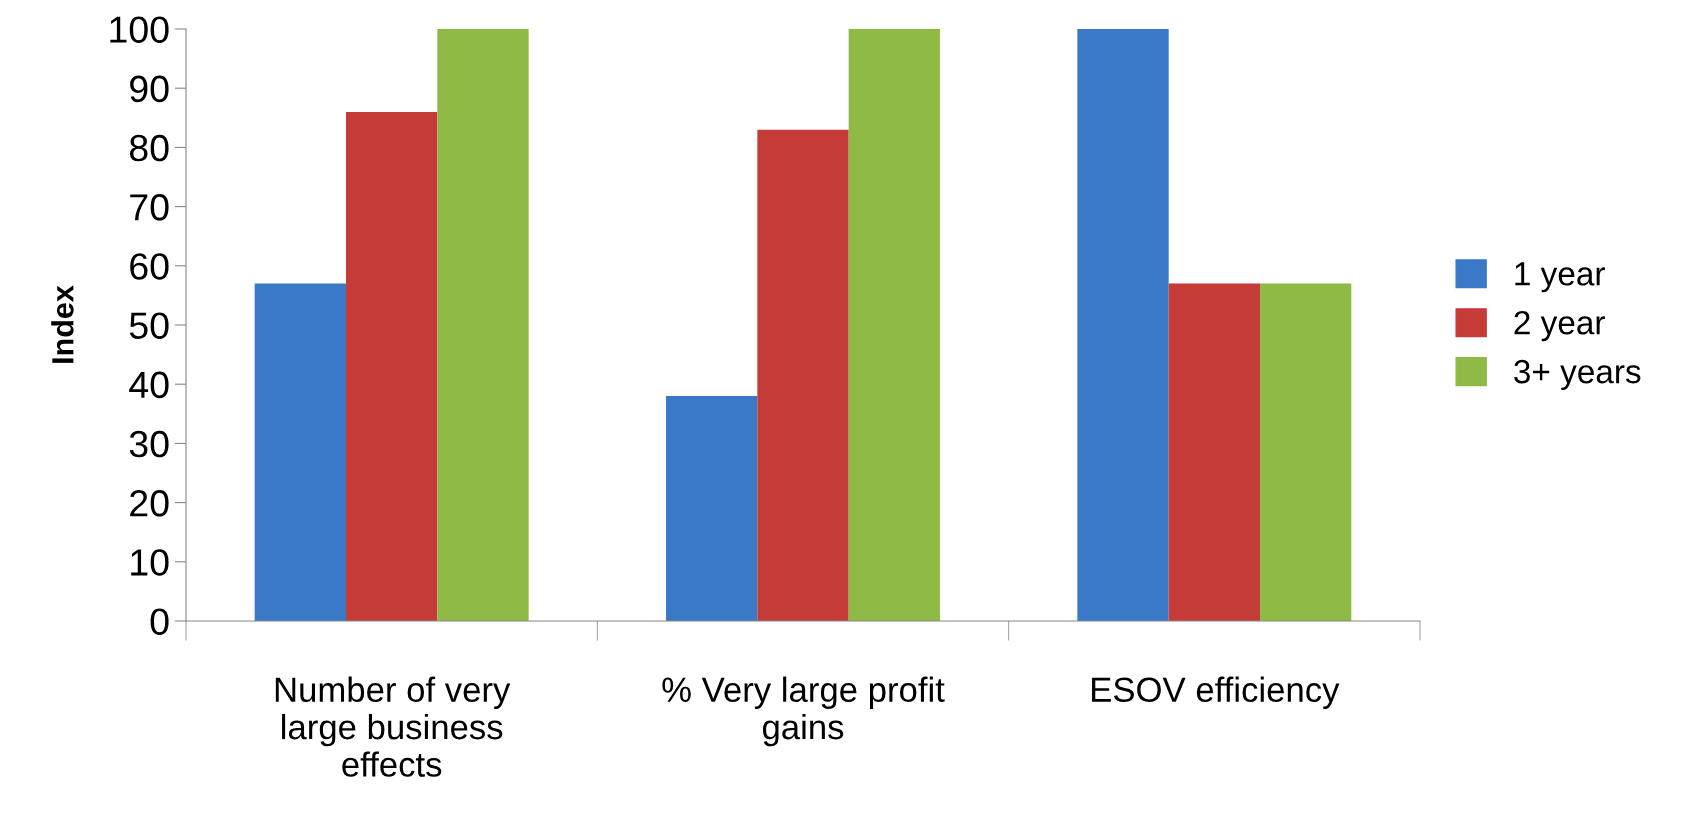  What do you see at coordinates (149, 148) in the screenshot?
I see `y-tick-label: 80` at bounding box center [149, 148].